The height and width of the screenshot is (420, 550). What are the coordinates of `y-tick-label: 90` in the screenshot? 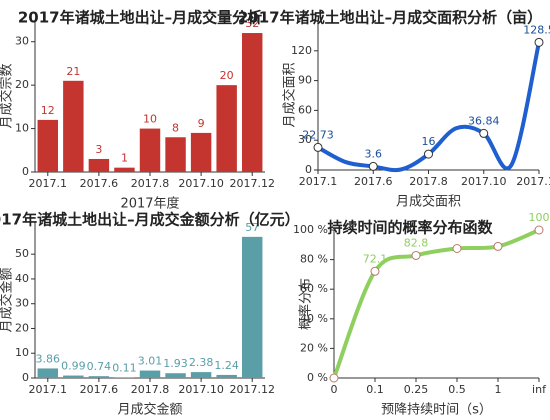 It's located at (305, 80).